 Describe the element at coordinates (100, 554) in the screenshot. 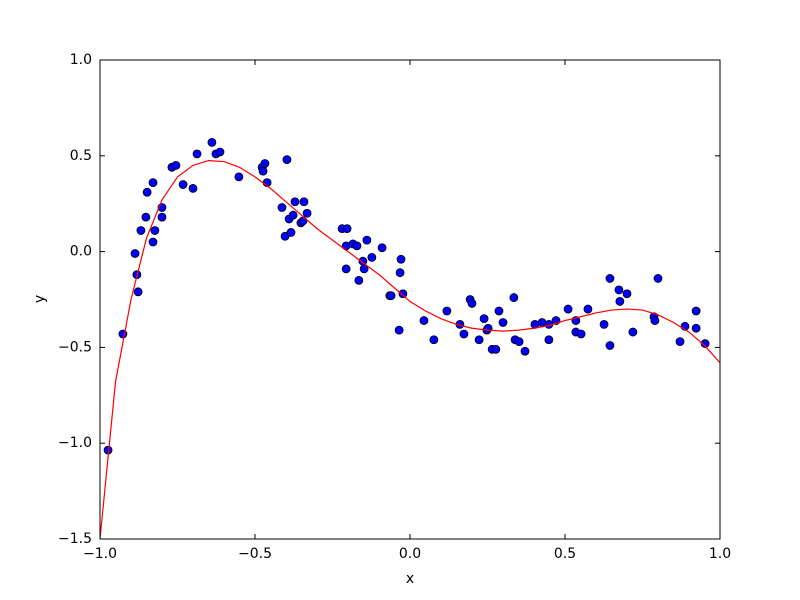

I see `x-tick-label: −1.0` at that location.